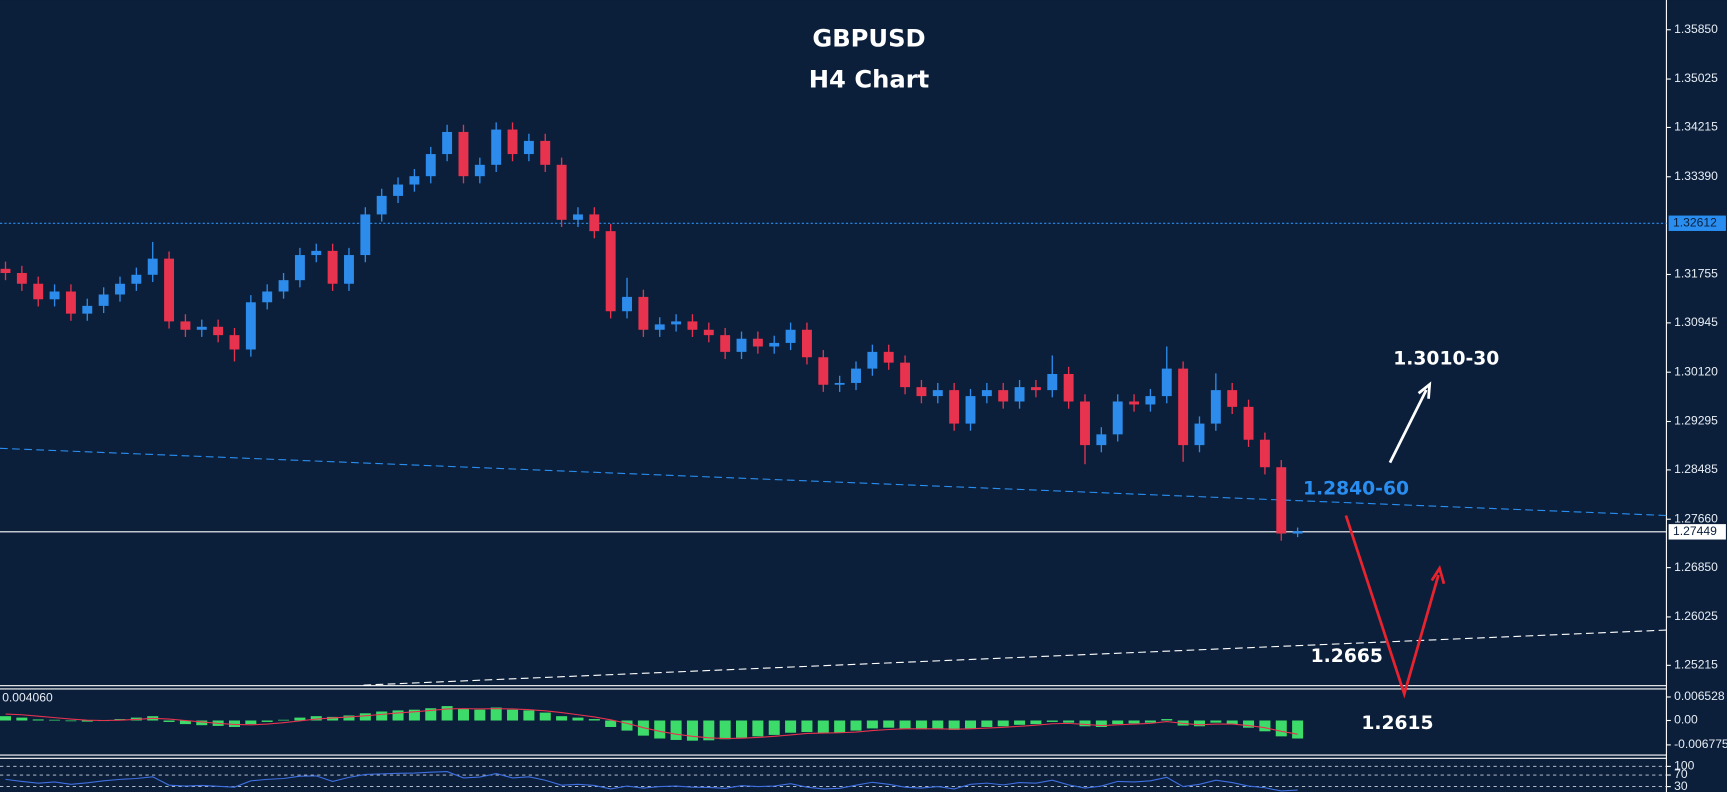  Describe the element at coordinates (651, 724) in the screenshot. I see `signal-line` at that location.